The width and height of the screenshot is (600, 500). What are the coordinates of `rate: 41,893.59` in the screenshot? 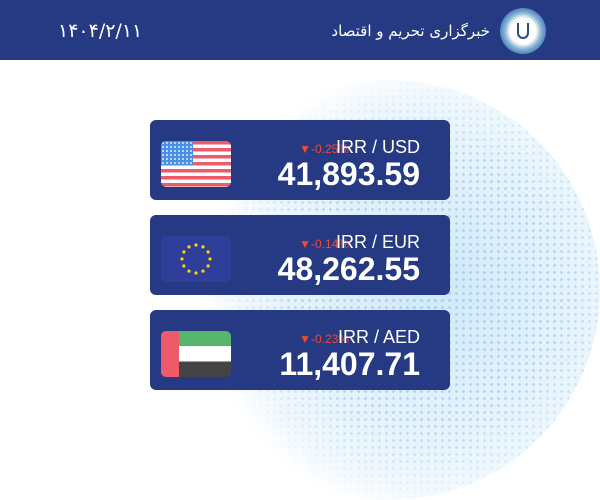 It's located at (348, 174).